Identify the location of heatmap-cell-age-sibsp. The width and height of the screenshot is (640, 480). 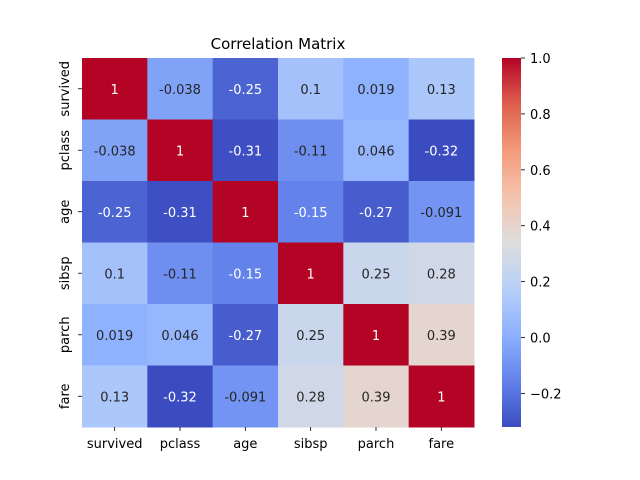
(311, 212).